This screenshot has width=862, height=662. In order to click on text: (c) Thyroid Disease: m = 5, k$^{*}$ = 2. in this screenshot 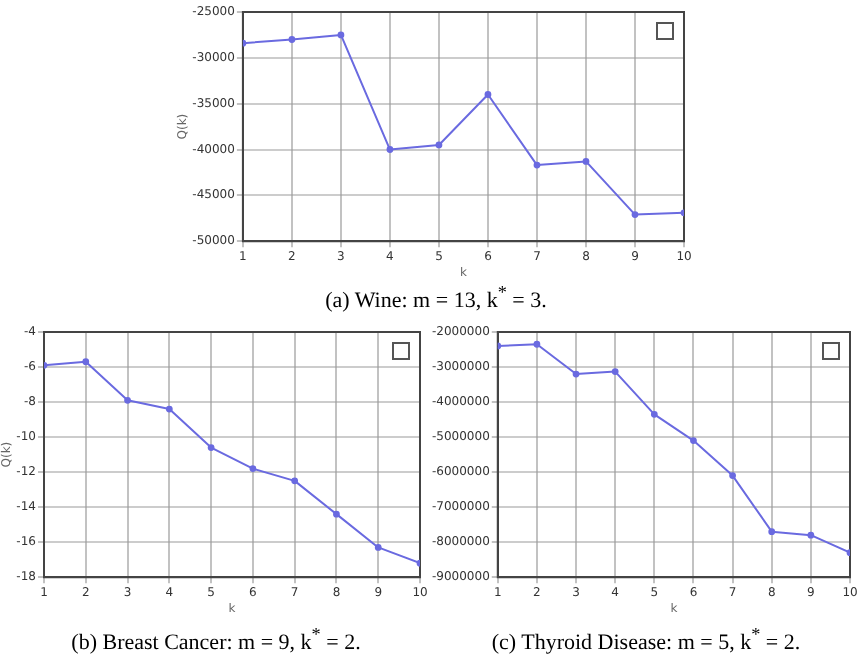, I will do `click(646, 640)`.